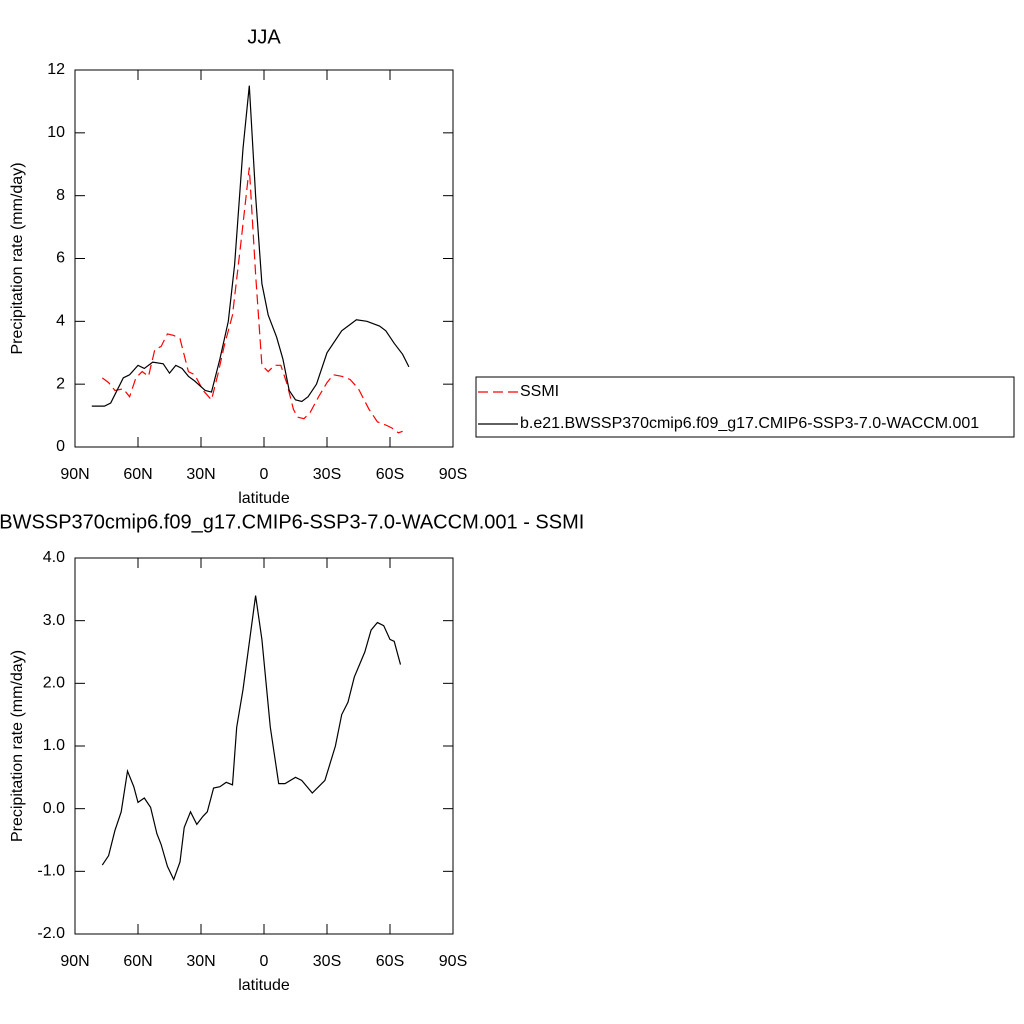 This screenshot has width=1024, height=1024. Describe the element at coordinates (51, 871) in the screenshot. I see `y-tick-label: -1.0` at that location.